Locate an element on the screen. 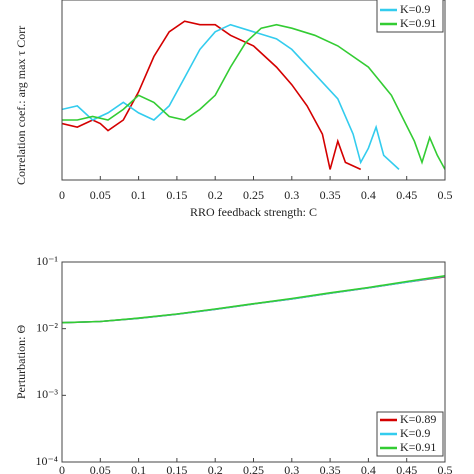  legend-box is located at coordinates (410, 16).